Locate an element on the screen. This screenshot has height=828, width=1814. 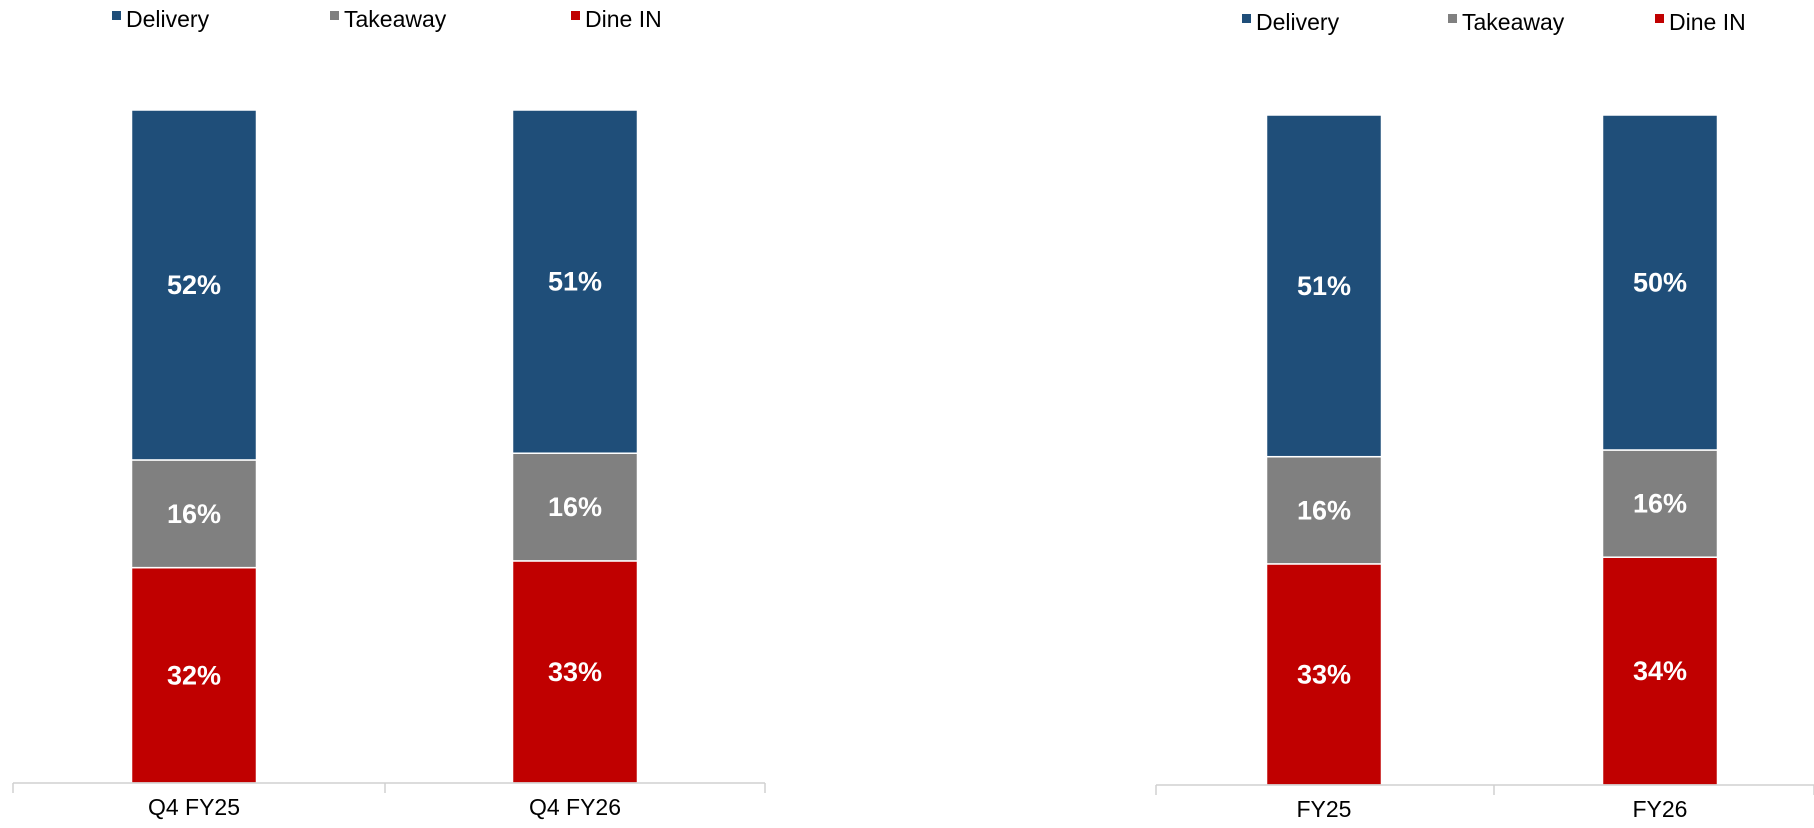
quarter-bar-q4-fy25-takeaway is located at coordinates (194, 514).